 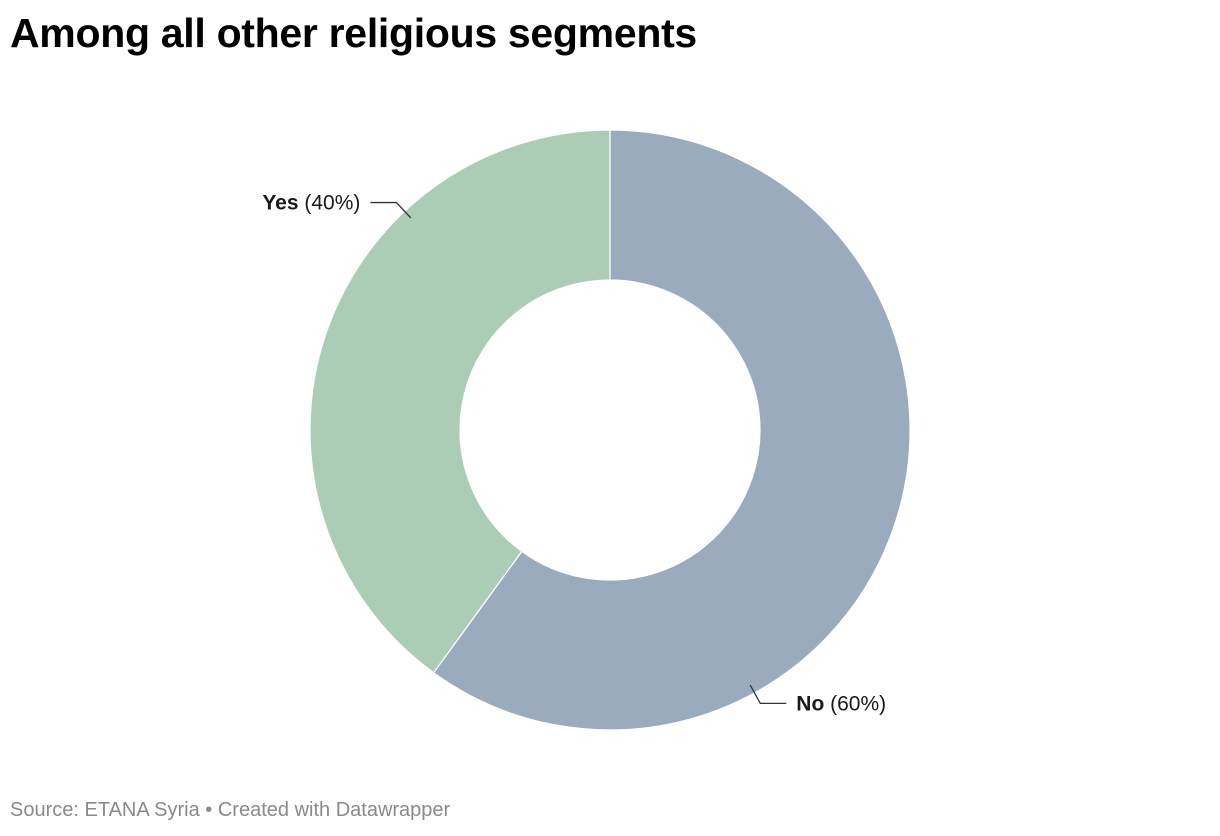 I want to click on slice-label-value: (60%), so click(x=855, y=703).